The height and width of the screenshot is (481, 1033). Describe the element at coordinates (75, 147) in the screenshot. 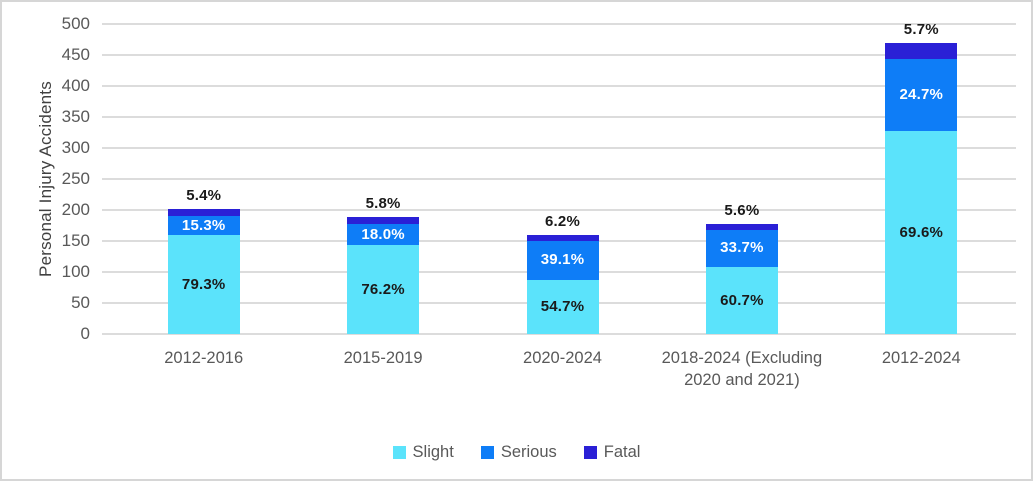

I see `y-tick-label: 300` at that location.